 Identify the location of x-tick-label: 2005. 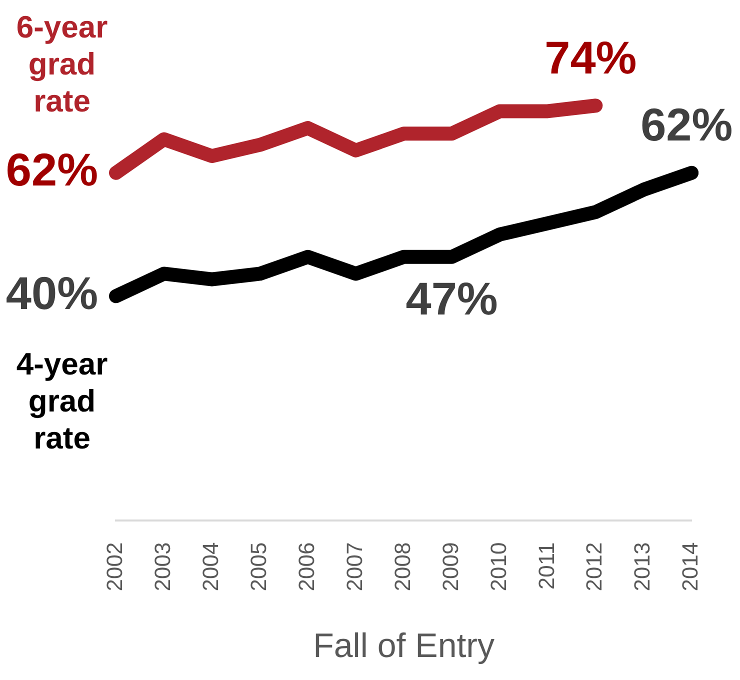
(258, 567).